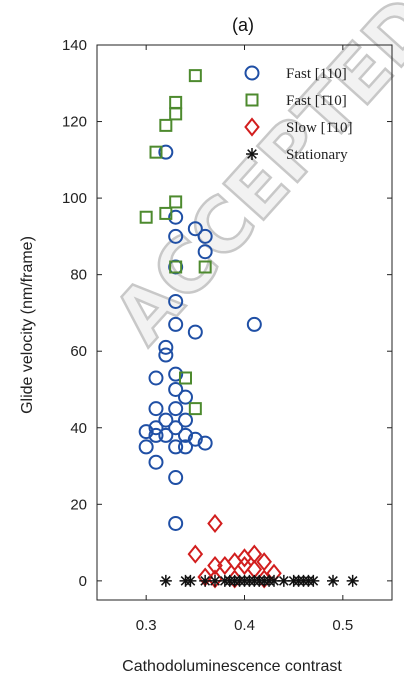 The height and width of the screenshot is (679, 404). I want to click on y-tick-label: 20, so click(78, 504).